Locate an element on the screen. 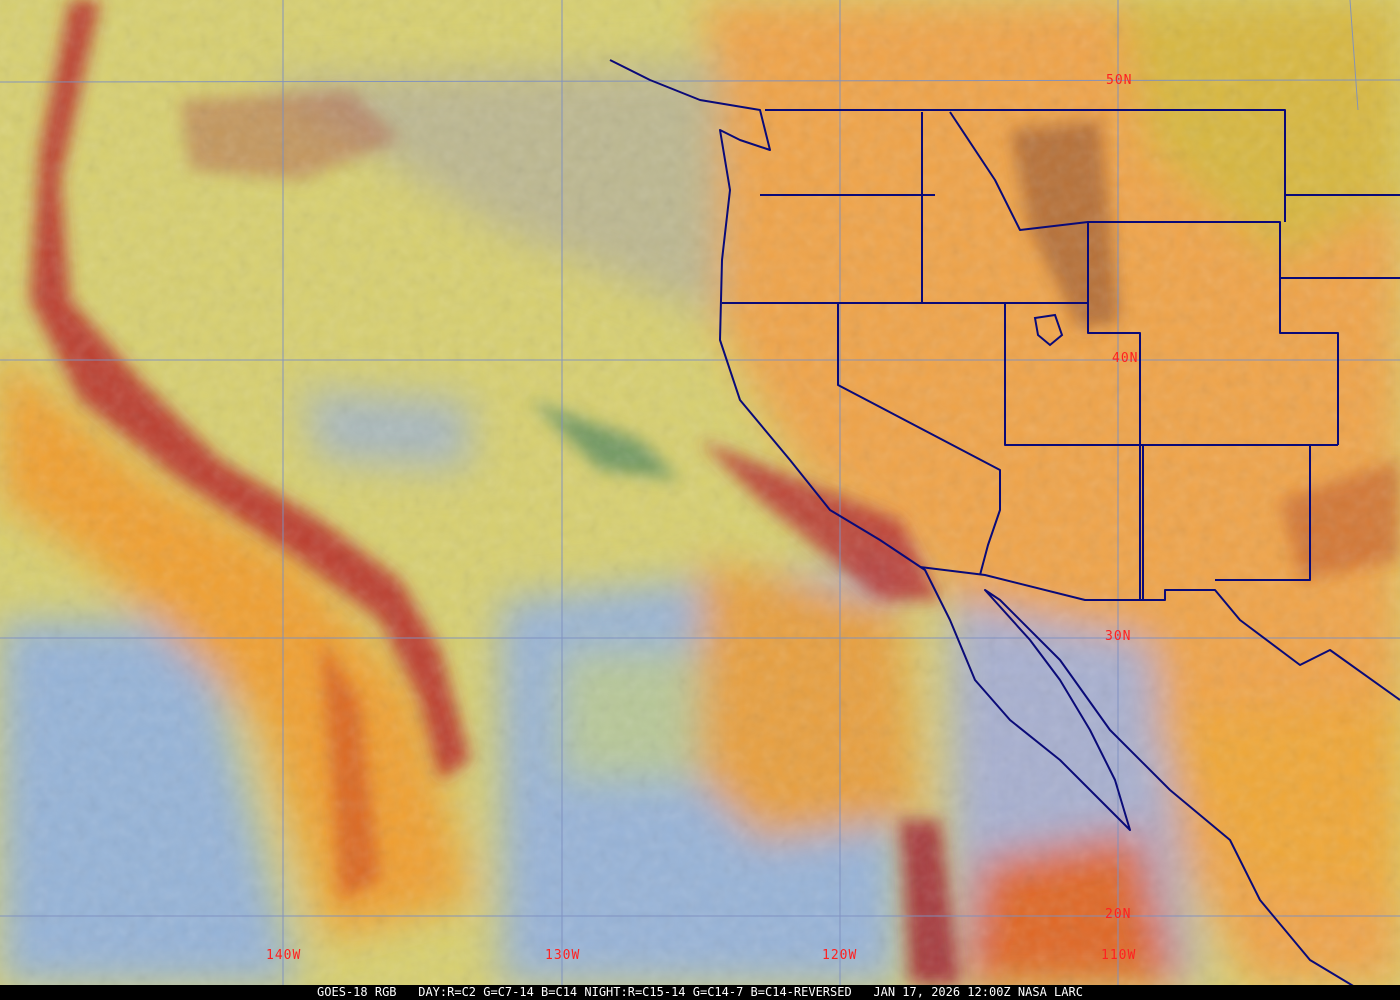  longitude-label-110w: 110W is located at coordinates (1119, 955).